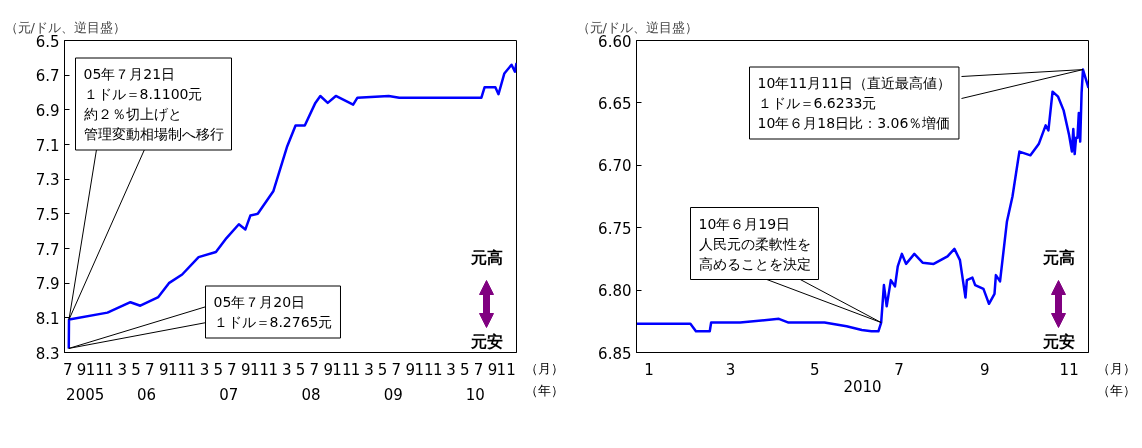 This screenshot has height=448, width=1142. I want to click on annotation: 05年７月21日１ドル＝8.1100元約２％切上げと管理変動相場制へ移行, so click(153, 104).